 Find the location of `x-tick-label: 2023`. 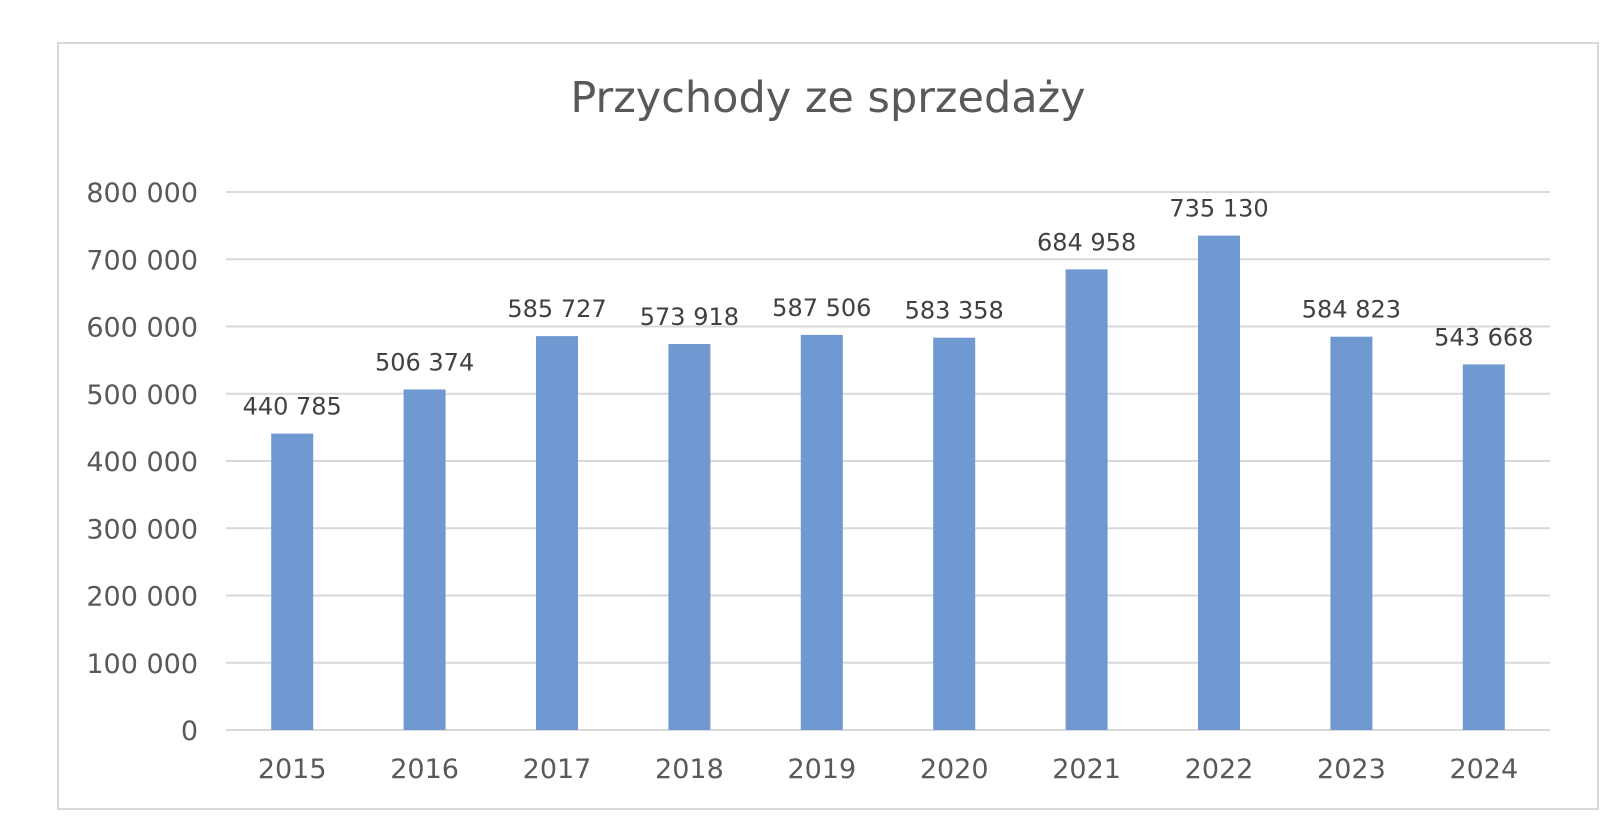

x-tick-label: 2023 is located at coordinates (1351, 769).